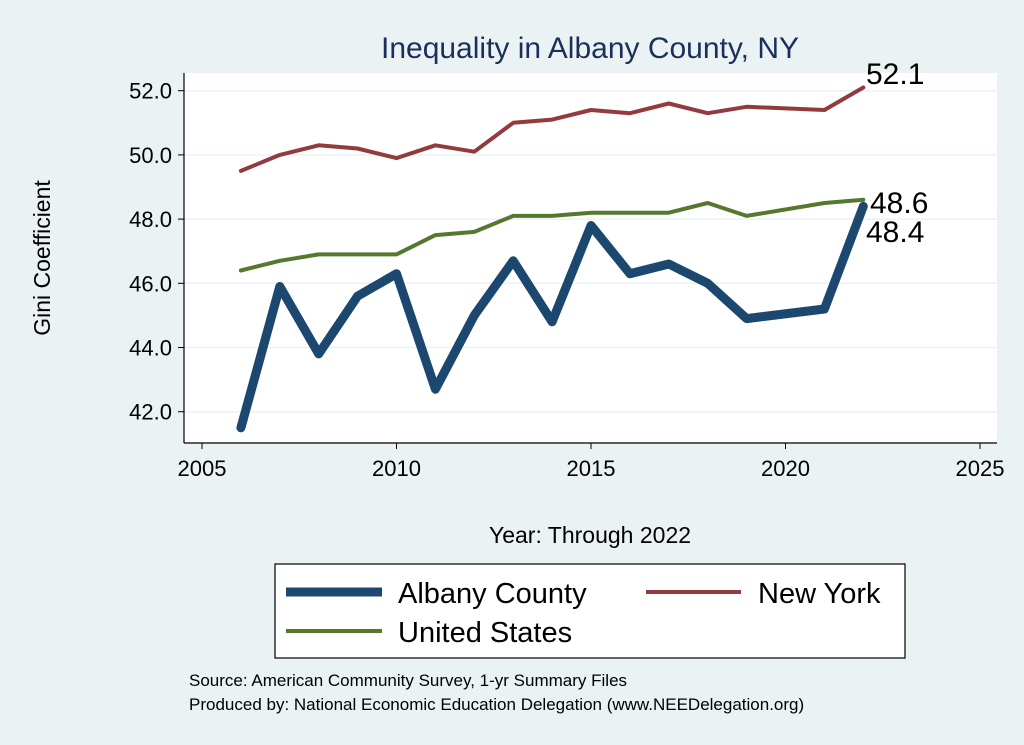 The height and width of the screenshot is (745, 1024). Describe the element at coordinates (492, 594) in the screenshot. I see `legend-label-albany: Albany County` at that location.